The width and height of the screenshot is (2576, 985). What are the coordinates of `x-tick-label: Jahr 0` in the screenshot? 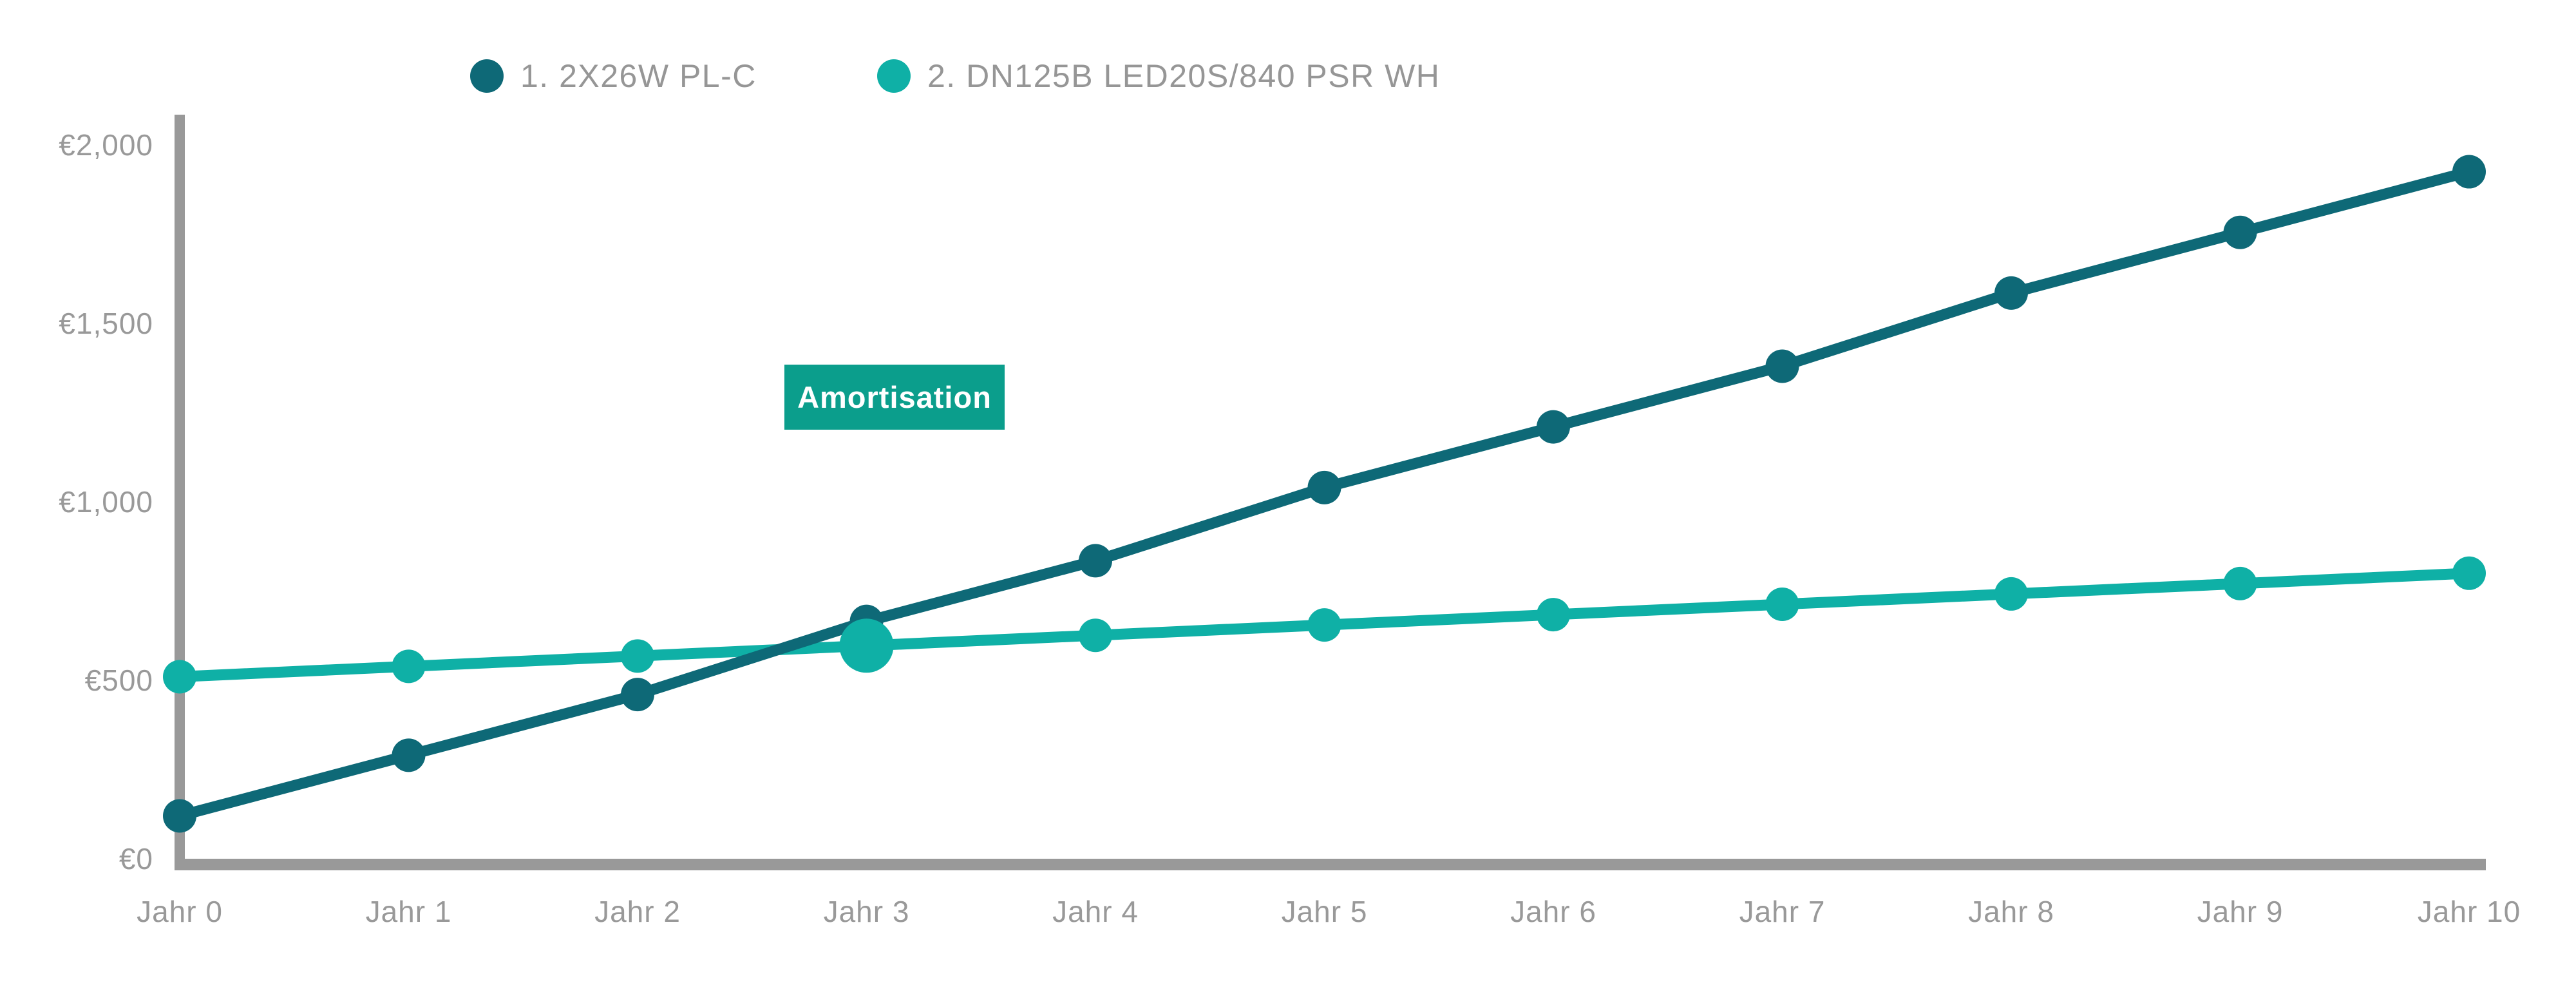 It's located at (180, 911).